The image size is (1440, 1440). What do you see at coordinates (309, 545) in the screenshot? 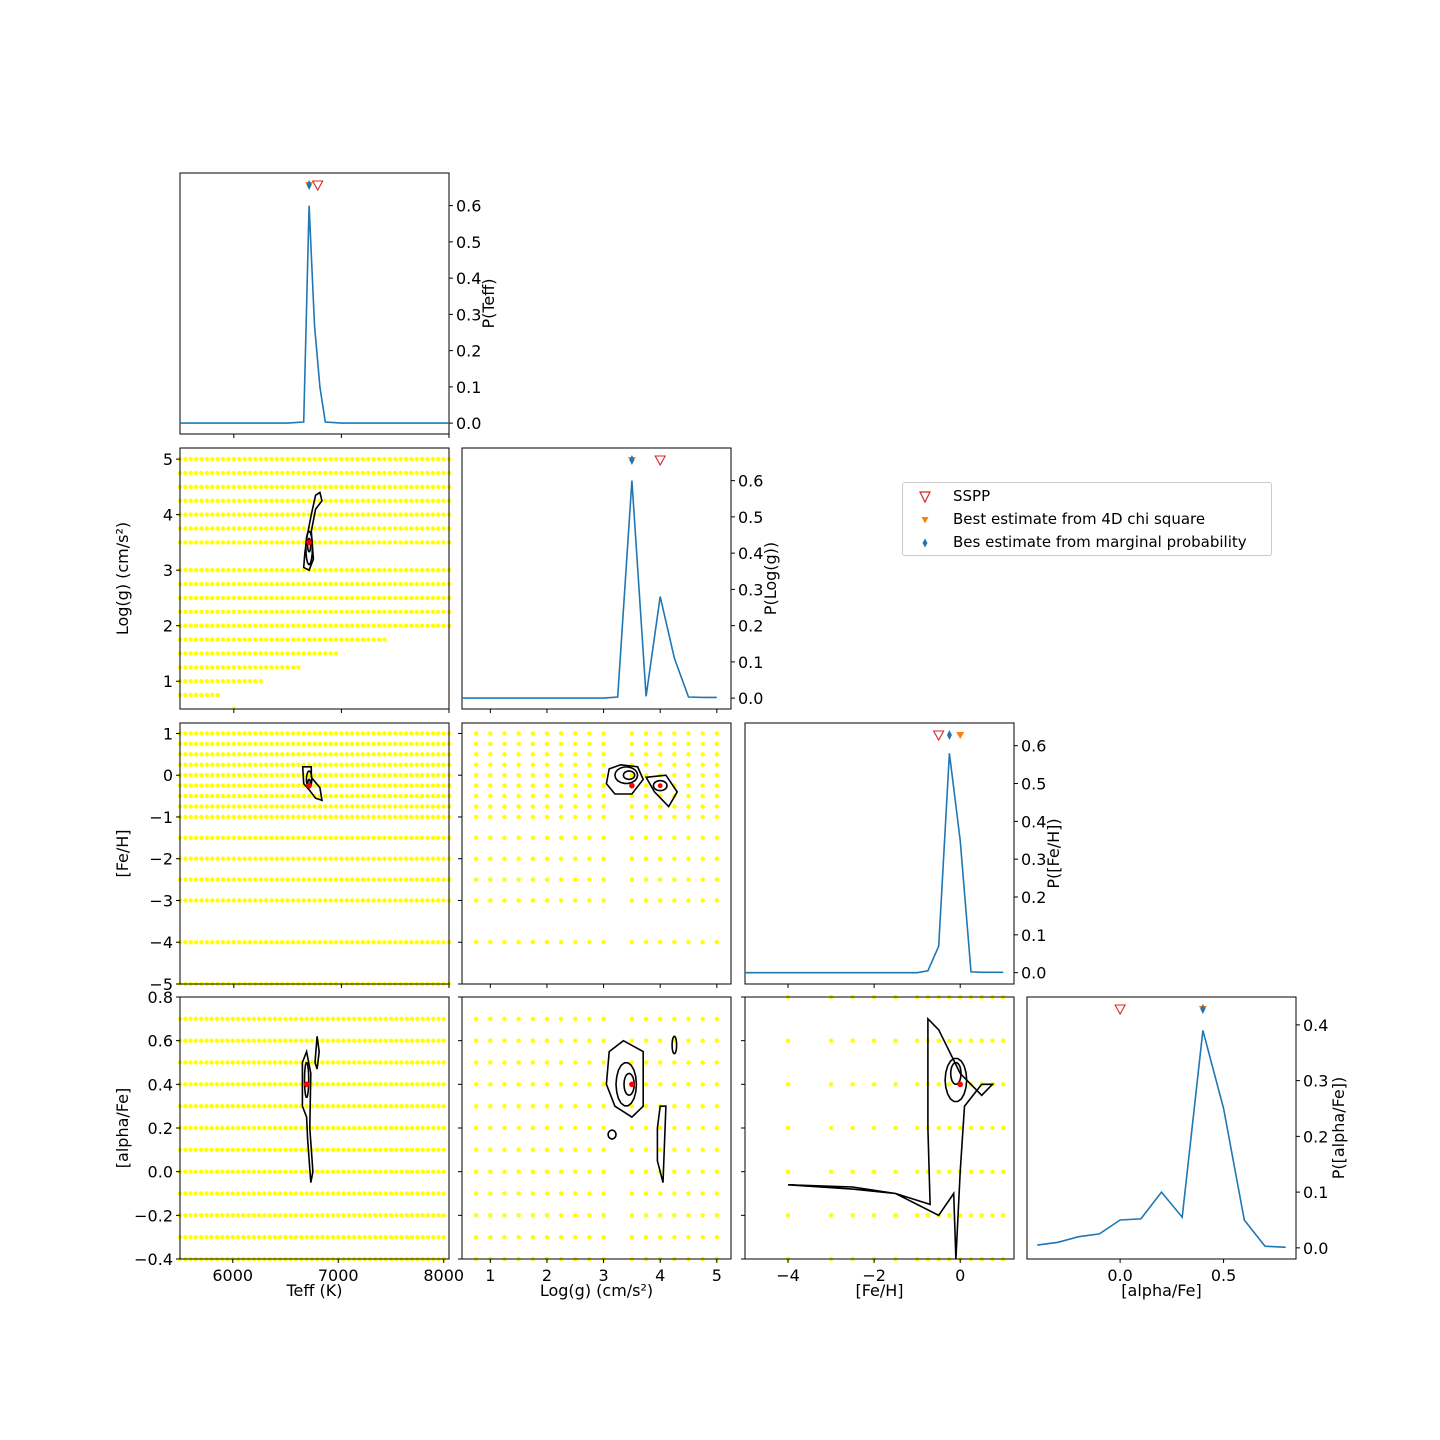
I see `contour-teff-logg-inner` at bounding box center [309, 545].